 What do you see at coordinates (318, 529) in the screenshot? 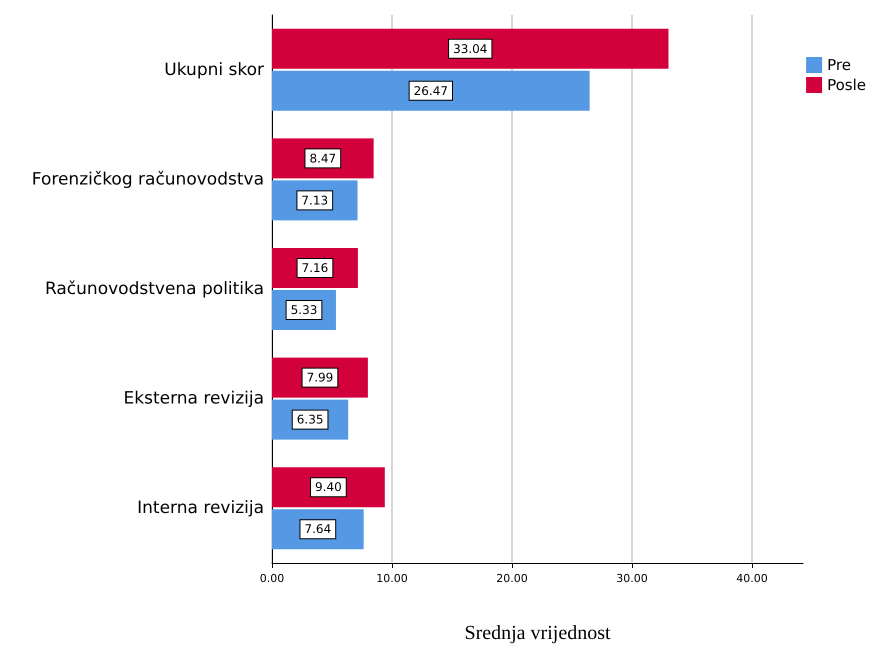
I see `text: 7.64` at bounding box center [318, 529].